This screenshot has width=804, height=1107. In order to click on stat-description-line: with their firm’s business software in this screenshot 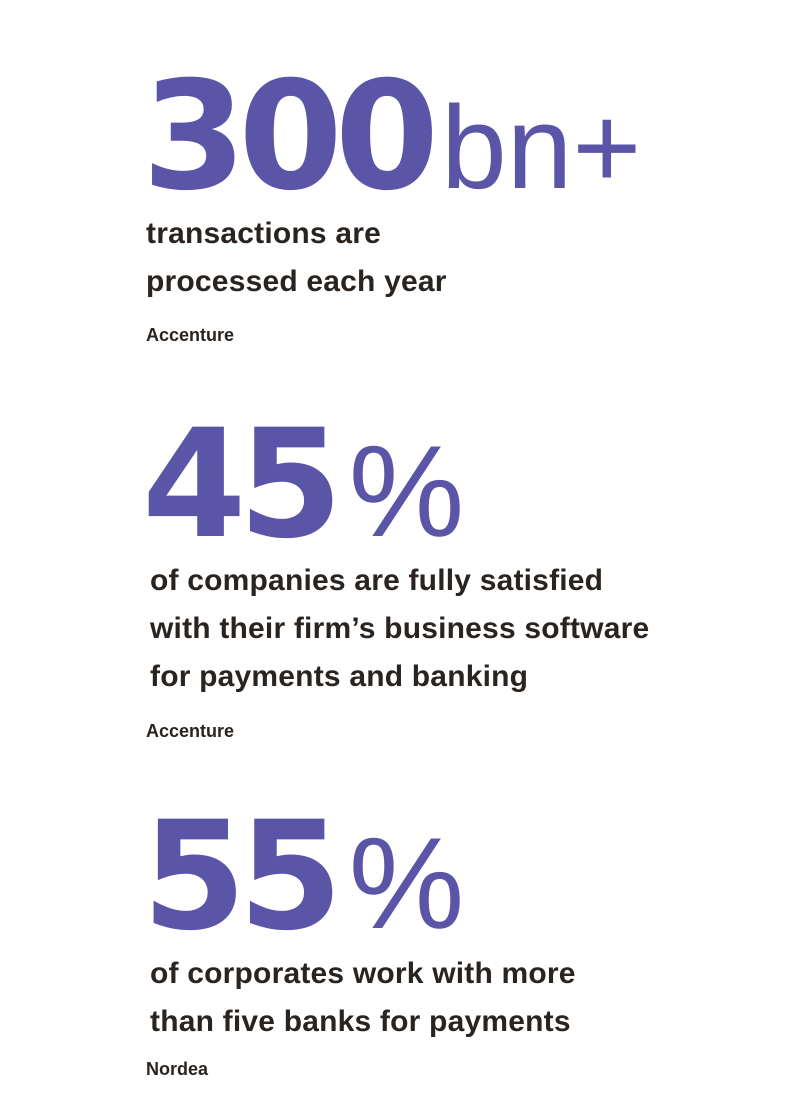, I will do `click(400, 628)`.